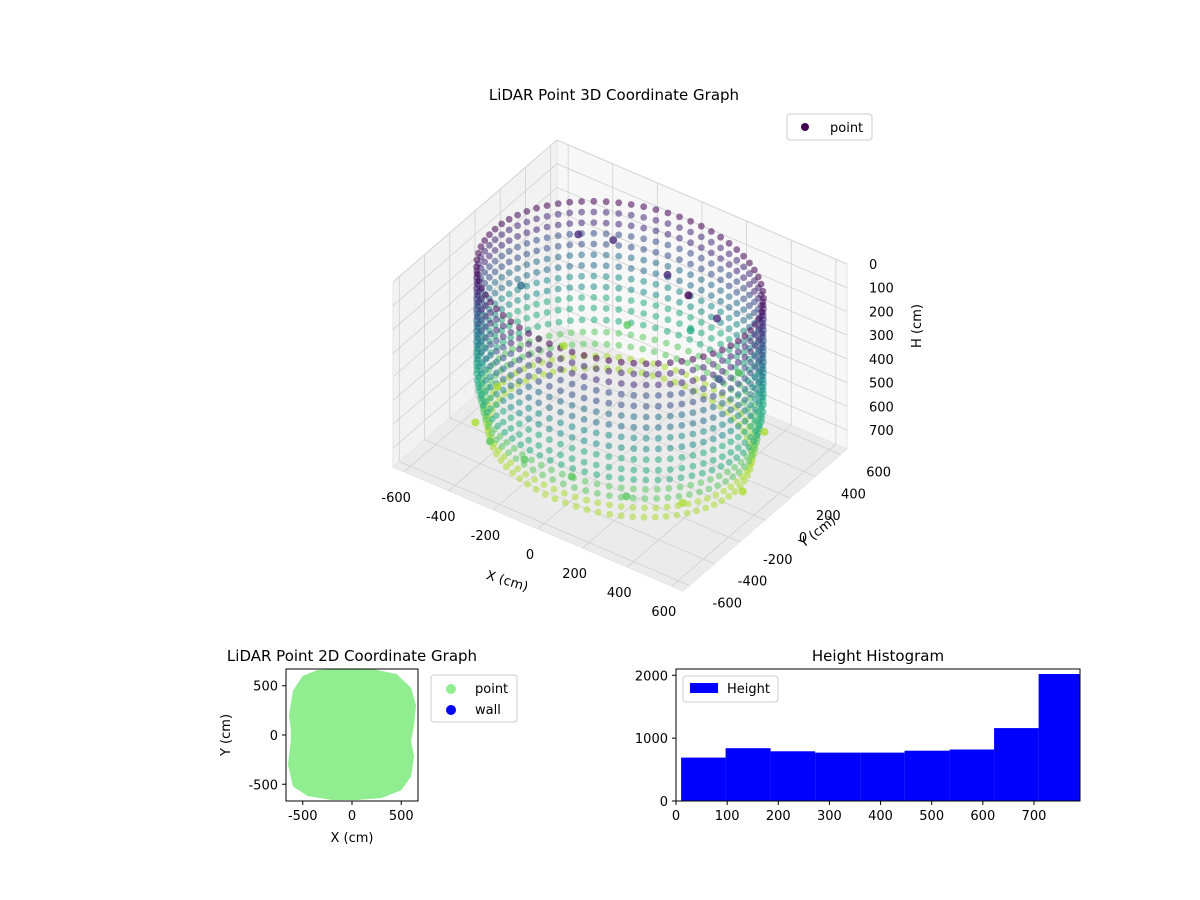  What do you see at coordinates (451, 689) in the screenshot?
I see `legend-2d-point-marker` at bounding box center [451, 689].